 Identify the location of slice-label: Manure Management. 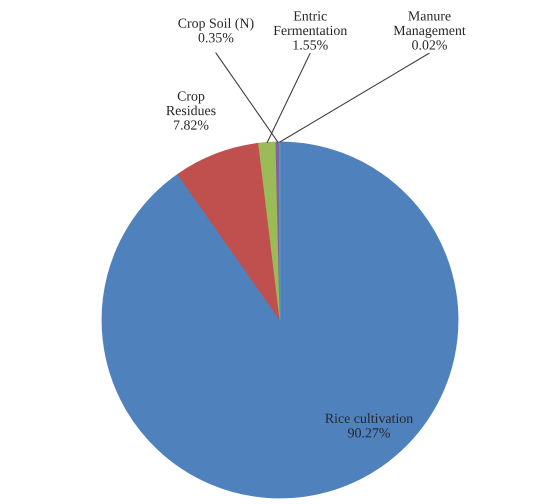
(430, 24).